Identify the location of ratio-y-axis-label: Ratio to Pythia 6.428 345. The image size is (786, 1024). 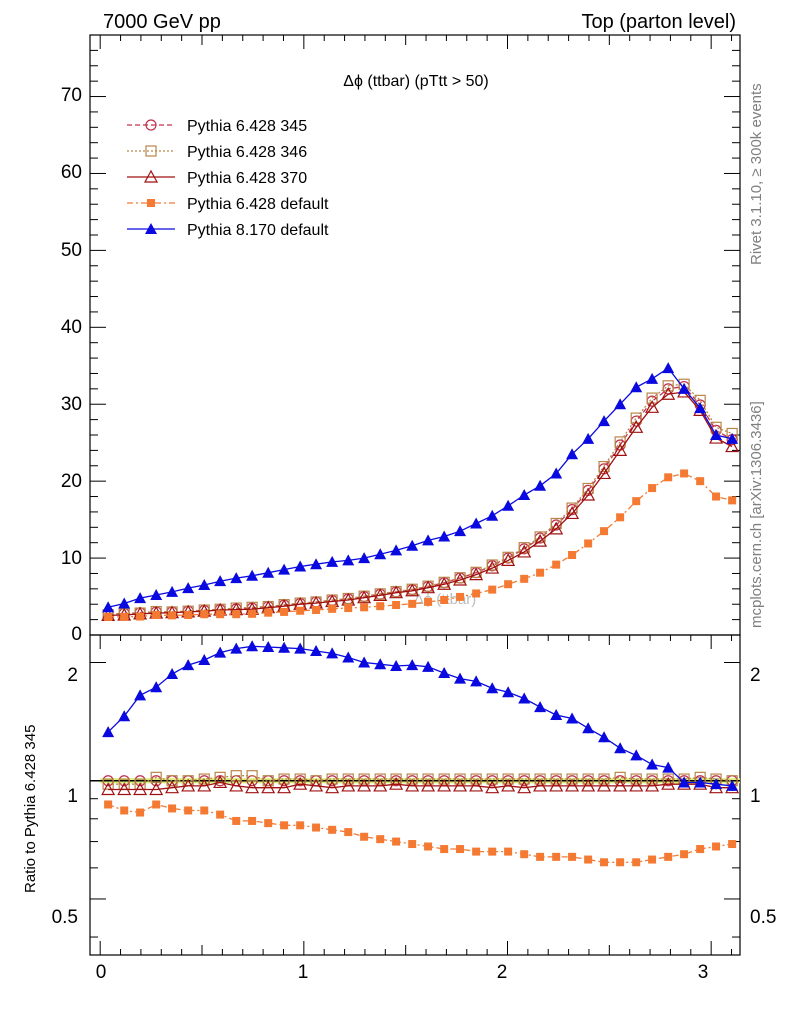
(30, 809).